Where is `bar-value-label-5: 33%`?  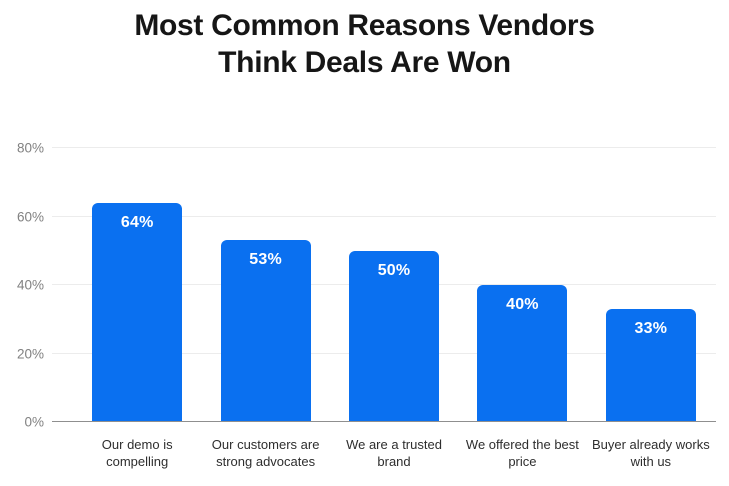 bar-value-label-5: 33% is located at coordinates (651, 328).